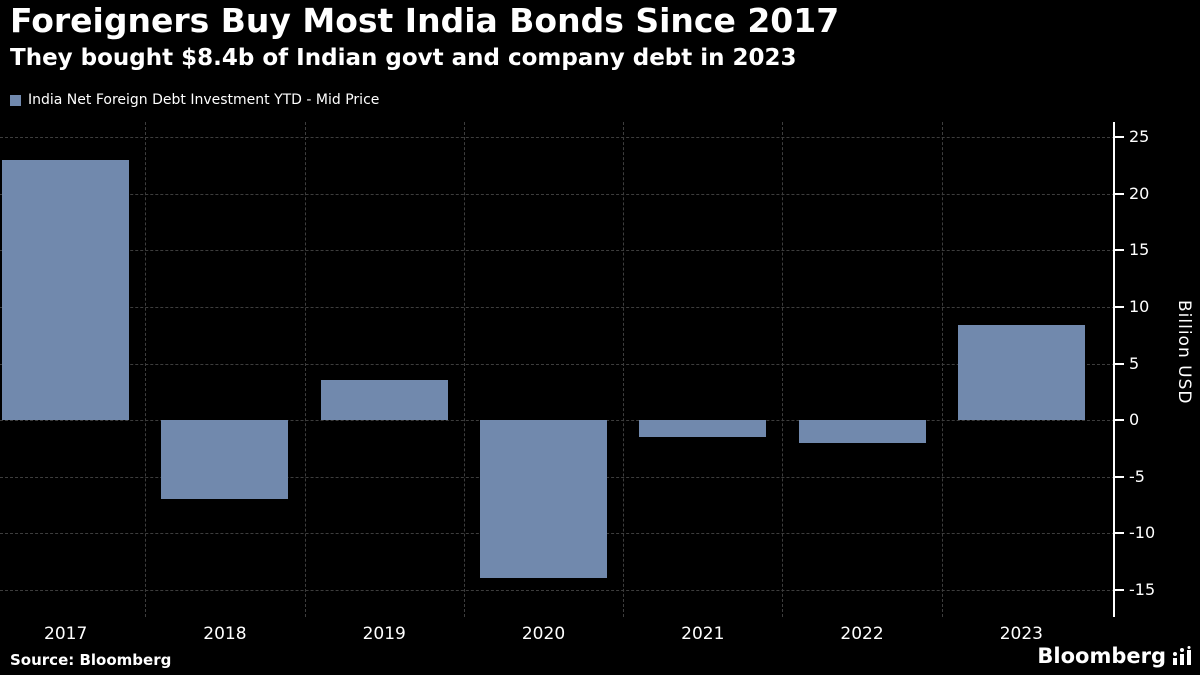 This screenshot has width=1200, height=675. What do you see at coordinates (384, 634) in the screenshot?
I see `x-tick-label: 2019` at bounding box center [384, 634].